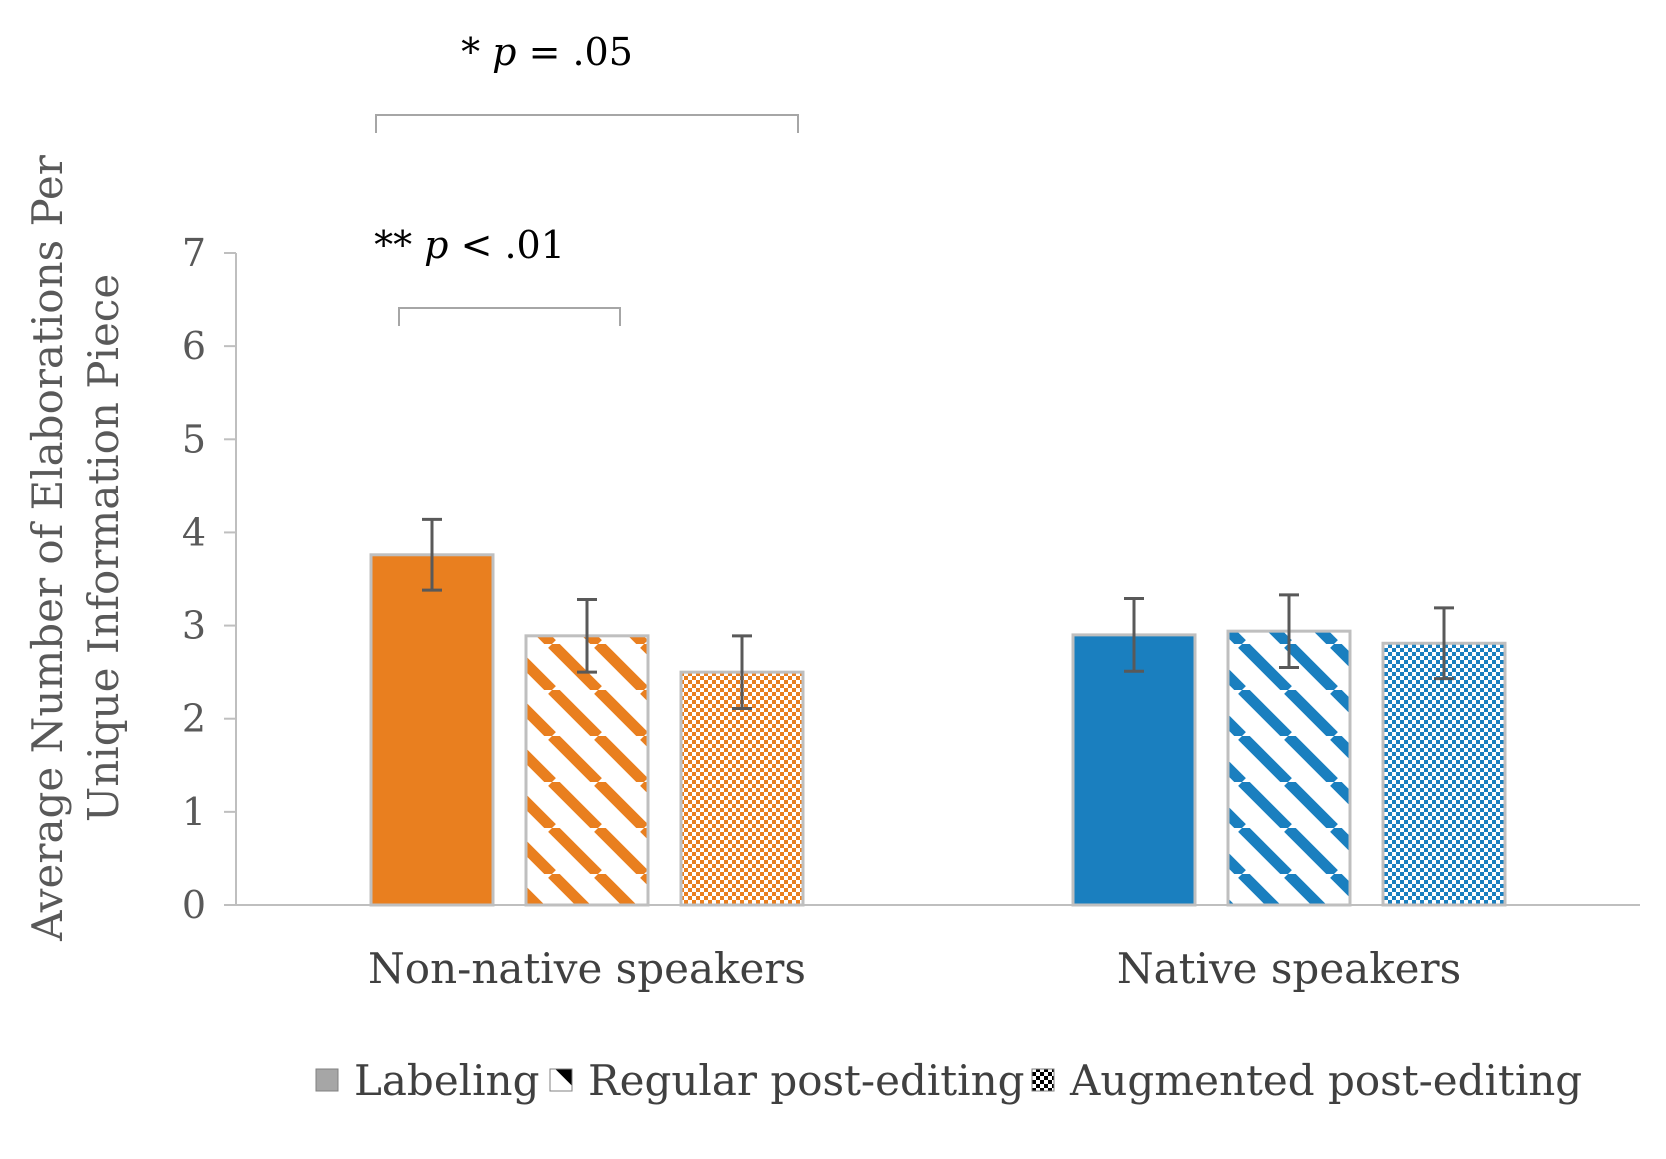 This screenshot has height=1159, width=1666. I want to click on y-tick-label: 7, so click(194, 253).